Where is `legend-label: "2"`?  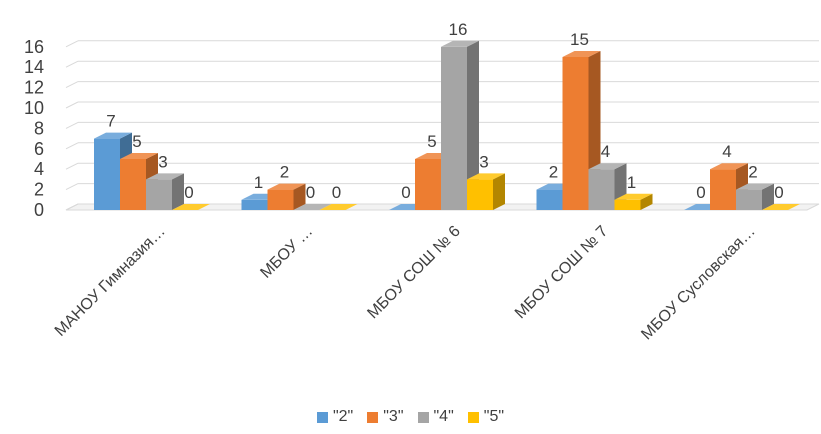
legend-label: "2" is located at coordinates (343, 416).